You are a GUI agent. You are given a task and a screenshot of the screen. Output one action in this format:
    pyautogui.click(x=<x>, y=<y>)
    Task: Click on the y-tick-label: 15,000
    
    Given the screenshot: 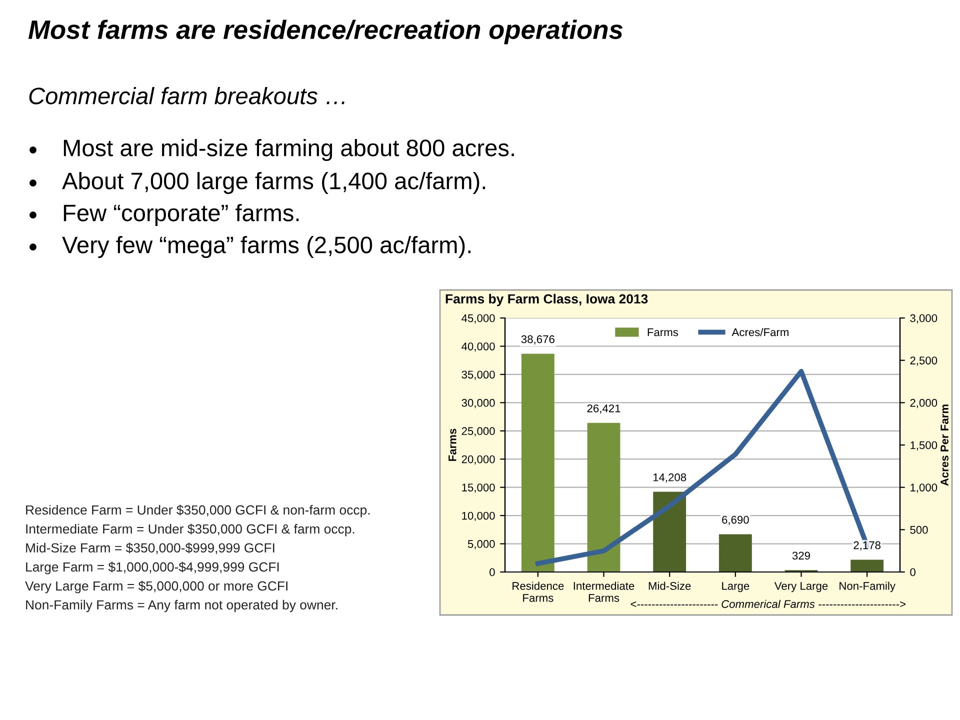 What is the action you would take?
    pyautogui.click(x=478, y=488)
    